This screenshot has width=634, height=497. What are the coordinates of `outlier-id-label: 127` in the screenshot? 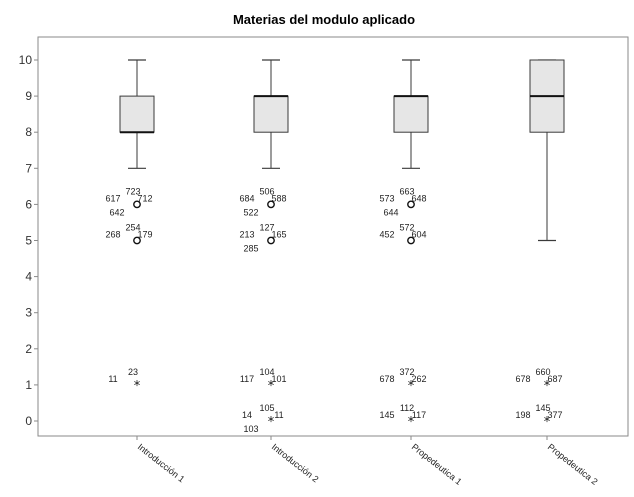 It's located at (266, 228).